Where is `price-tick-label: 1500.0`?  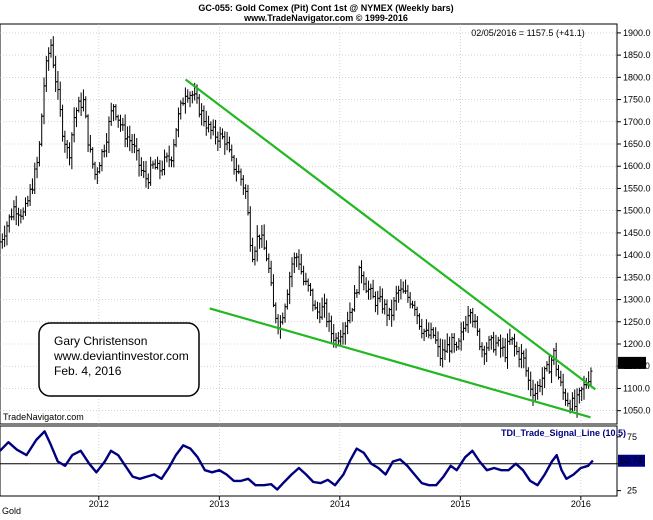 price-tick-label: 1500.0 is located at coordinates (637, 211).